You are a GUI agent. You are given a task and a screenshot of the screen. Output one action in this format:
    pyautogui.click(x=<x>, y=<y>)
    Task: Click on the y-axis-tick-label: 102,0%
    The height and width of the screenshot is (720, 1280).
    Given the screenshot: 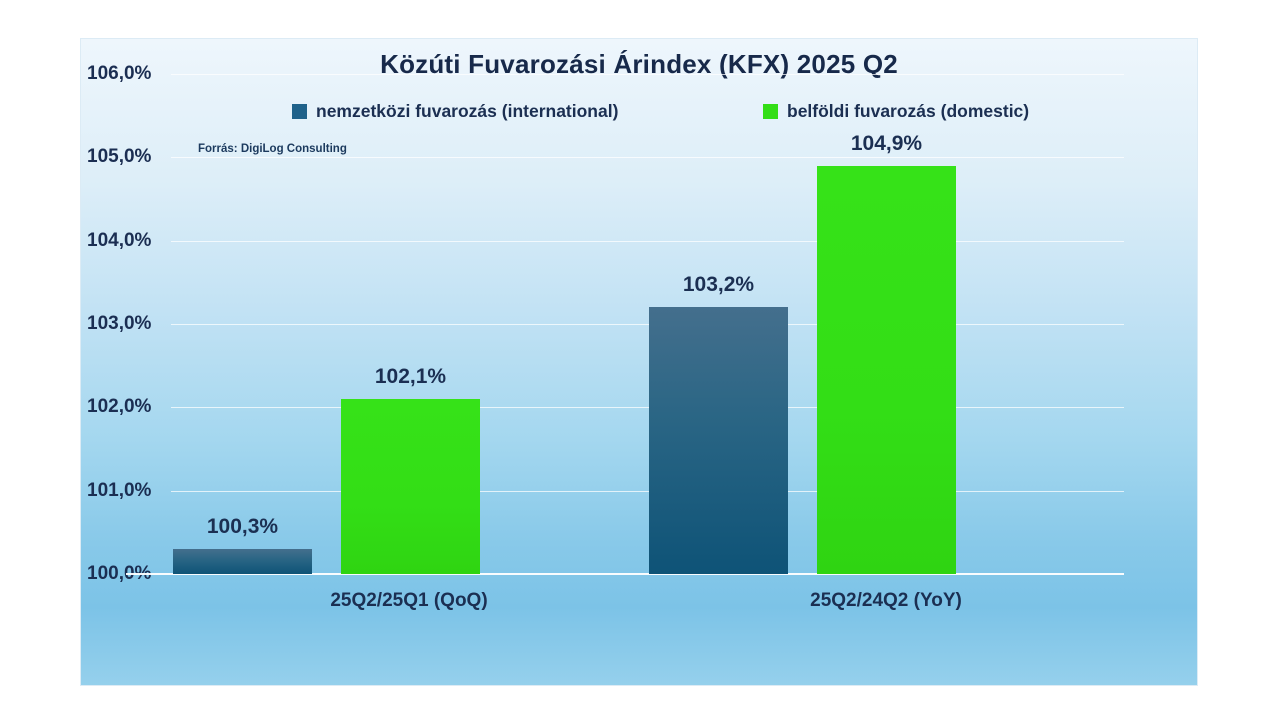 What is the action you would take?
    pyautogui.click(x=119, y=407)
    